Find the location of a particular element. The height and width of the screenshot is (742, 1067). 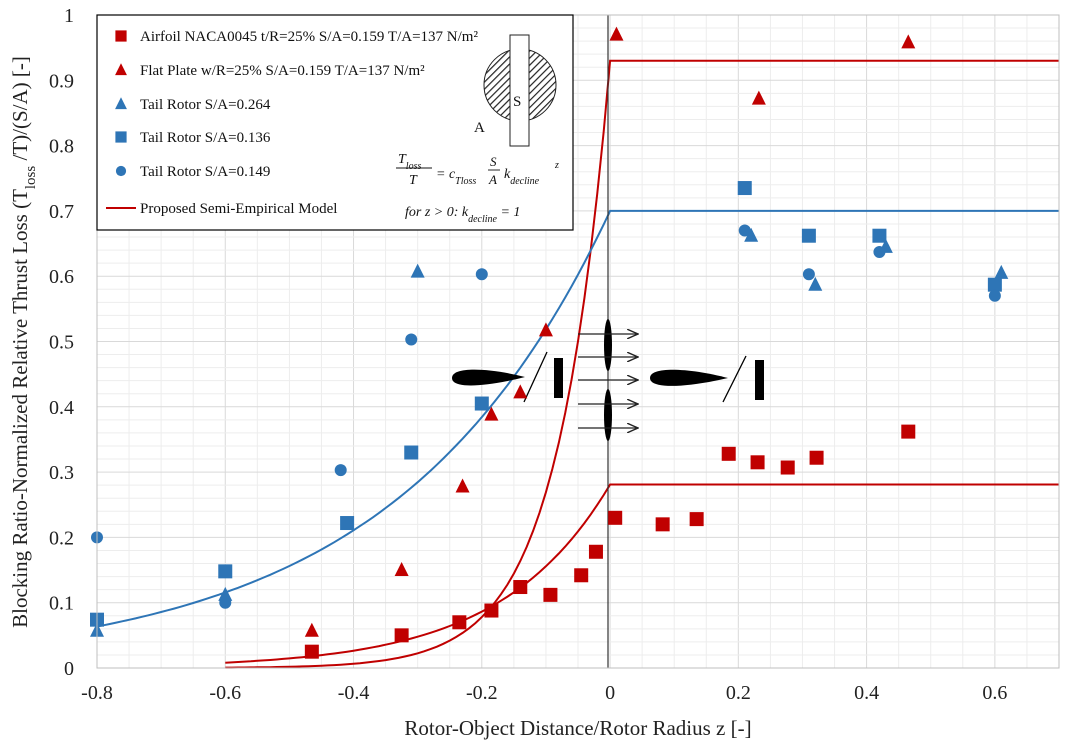

formula-lhs-num: T is located at coordinates (402, 159).